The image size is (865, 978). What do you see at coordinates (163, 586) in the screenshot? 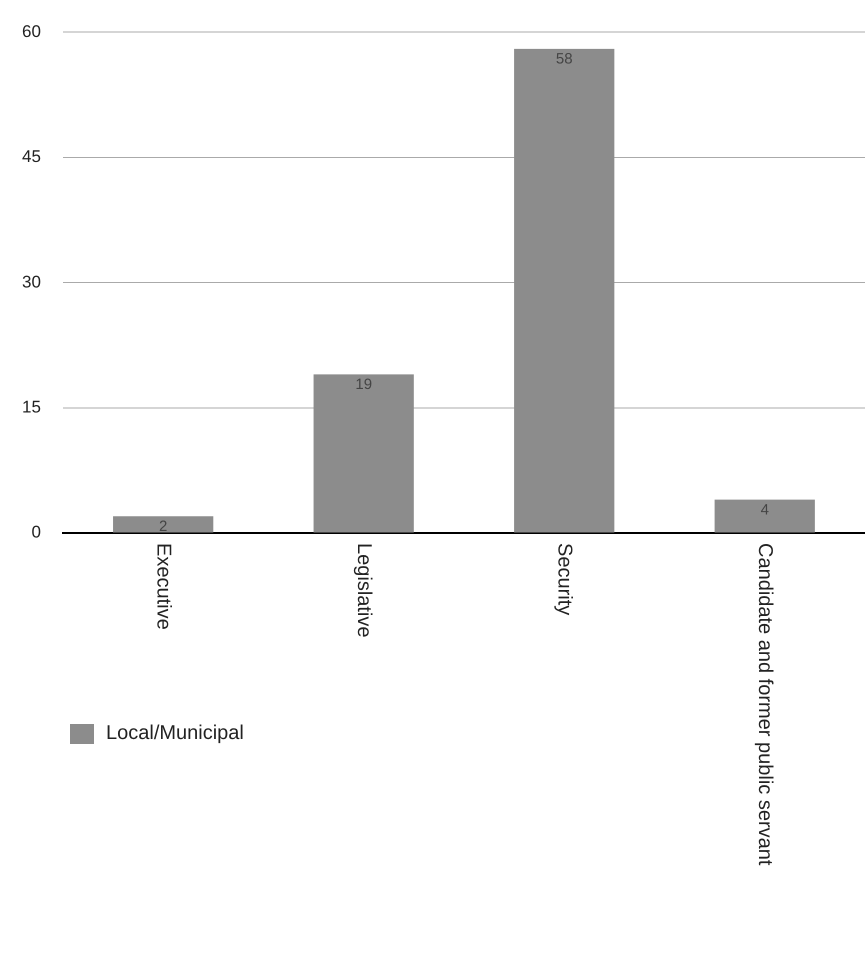
I see `x-tick-label: Executive` at bounding box center [163, 586].